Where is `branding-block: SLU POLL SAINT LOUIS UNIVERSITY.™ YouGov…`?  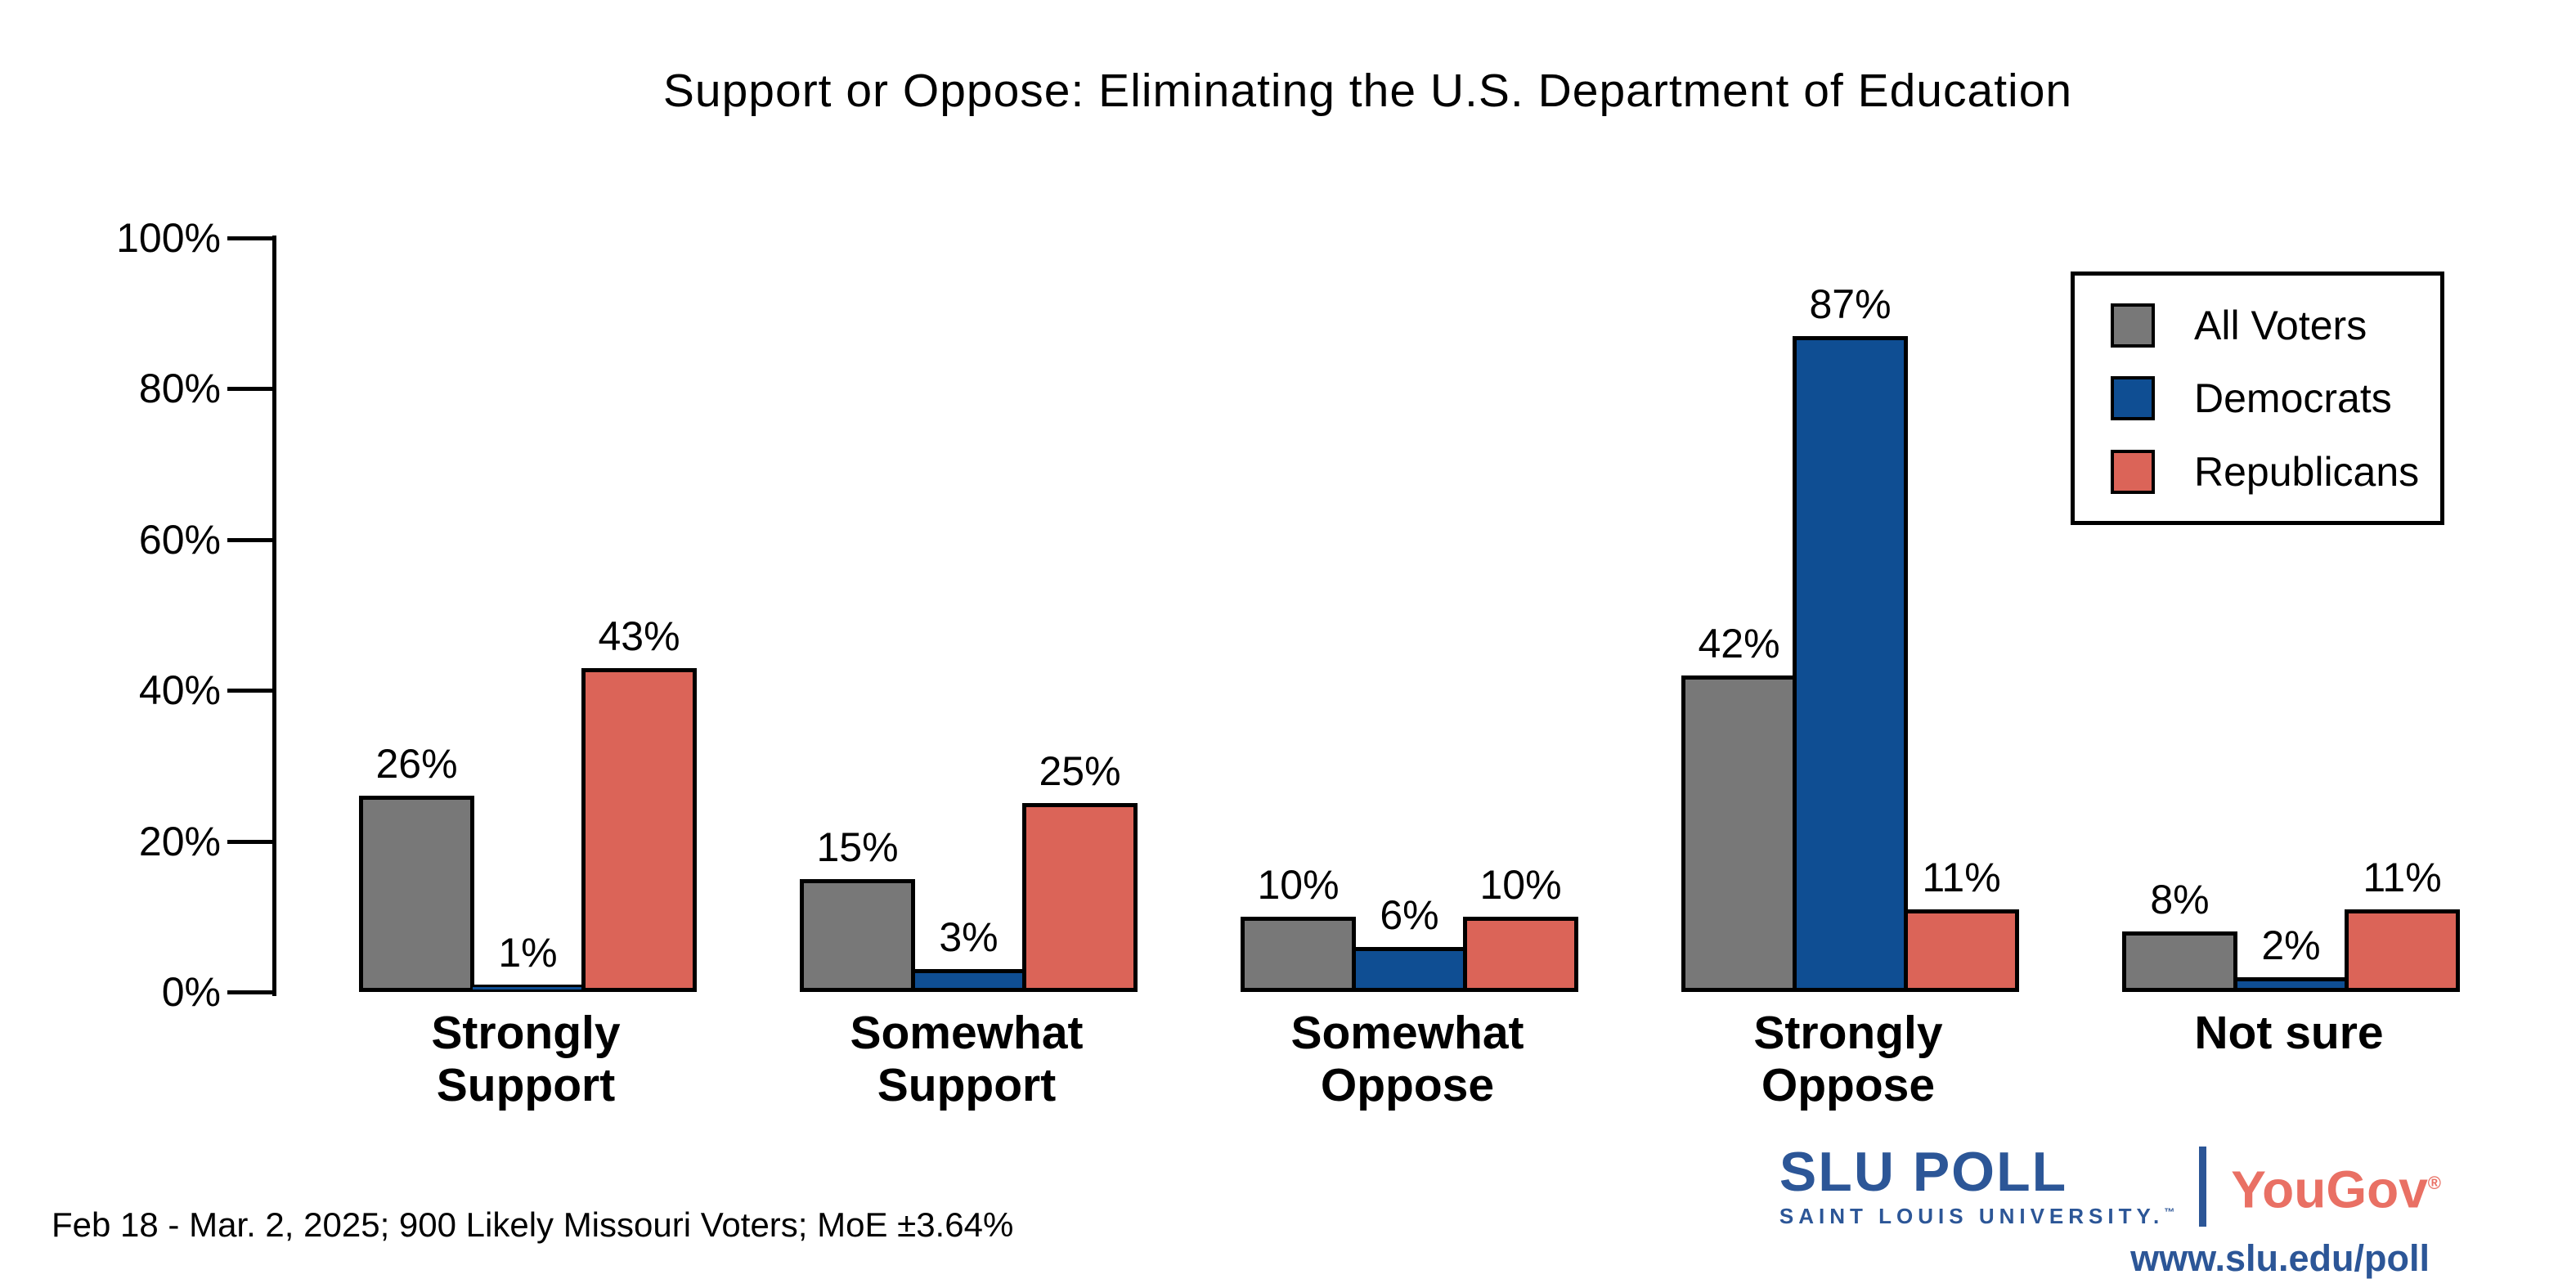 branding-block: SLU POLL SAINT LOUIS UNIVERSITY.™ YouGov… is located at coordinates (2110, 1211).